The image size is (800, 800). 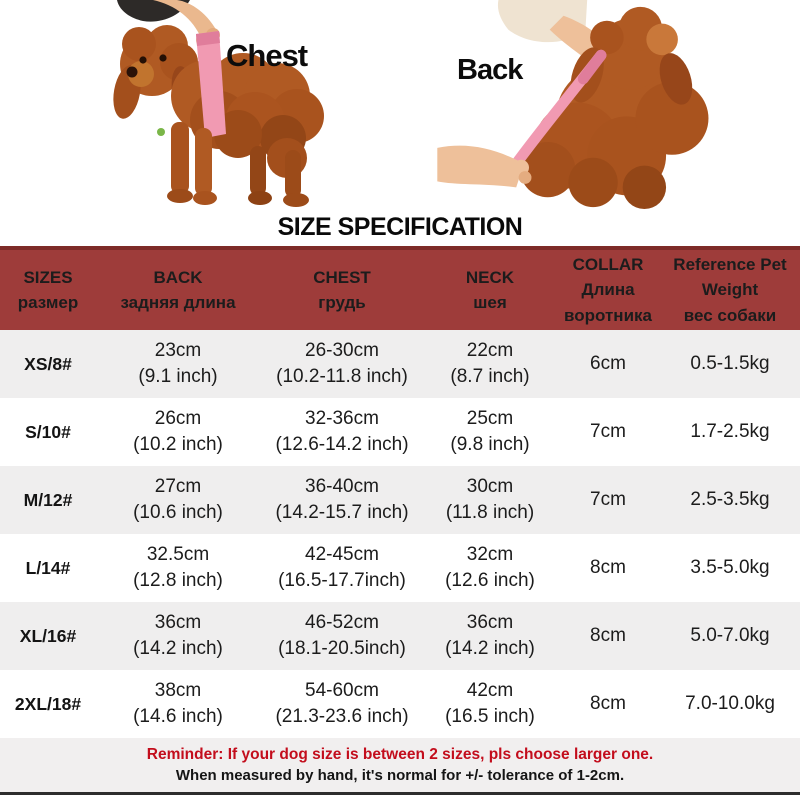 What do you see at coordinates (608, 363) in the screenshot?
I see `collar-cell: 6cm` at bounding box center [608, 363].